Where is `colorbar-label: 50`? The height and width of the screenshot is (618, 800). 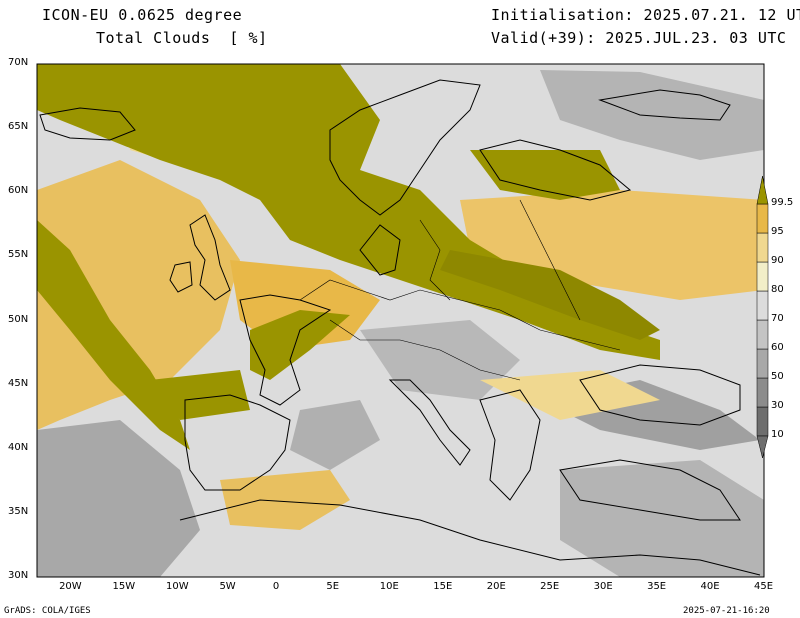
colorbar-label: 50 is located at coordinates (777, 376).